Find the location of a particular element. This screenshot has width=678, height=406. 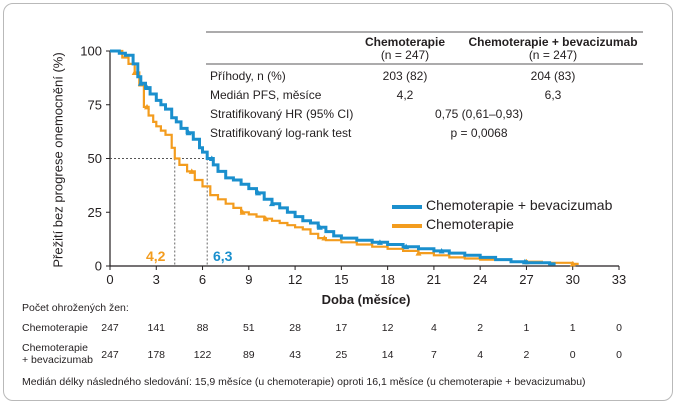

risk-cell-chemo: 17 is located at coordinates (341, 328).